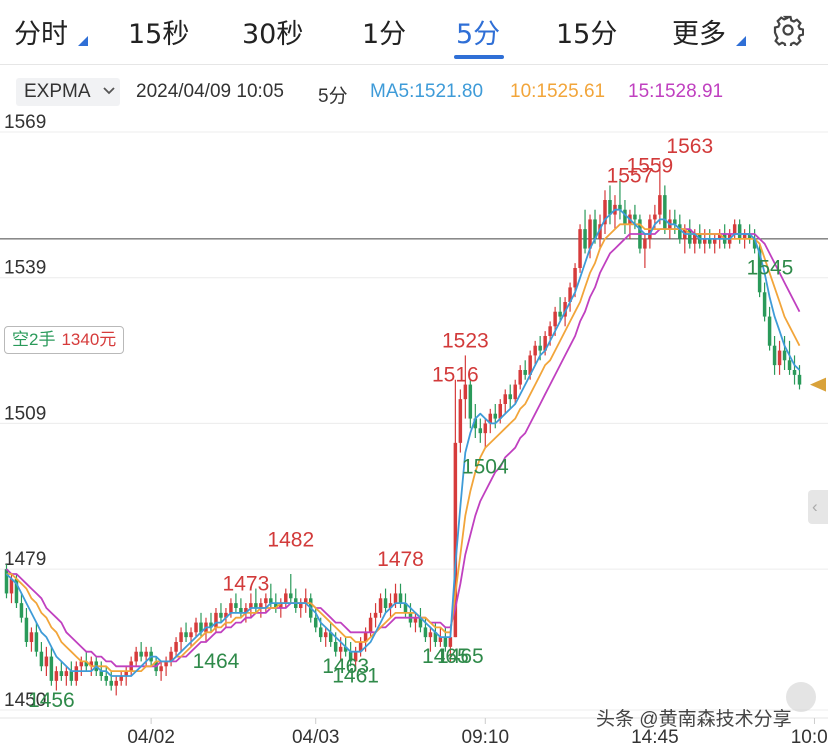 This screenshot has height=749, width=828. What do you see at coordinates (414, 64) in the screenshot?
I see `tabs-divider` at bounding box center [414, 64].